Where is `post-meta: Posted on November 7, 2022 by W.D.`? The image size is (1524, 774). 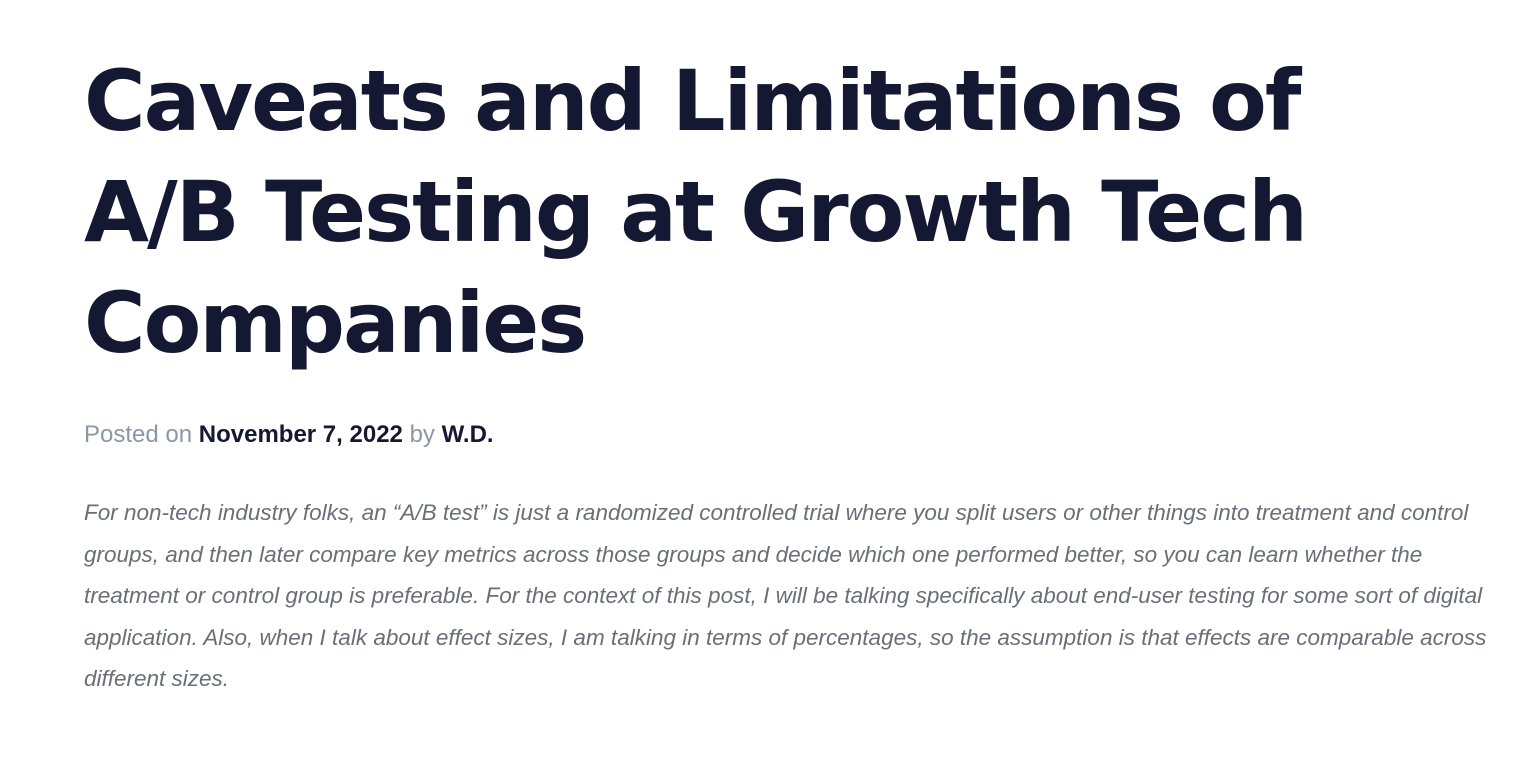
post-meta: Posted on November 7, 2022 by W.D. is located at coordinates (789, 435).